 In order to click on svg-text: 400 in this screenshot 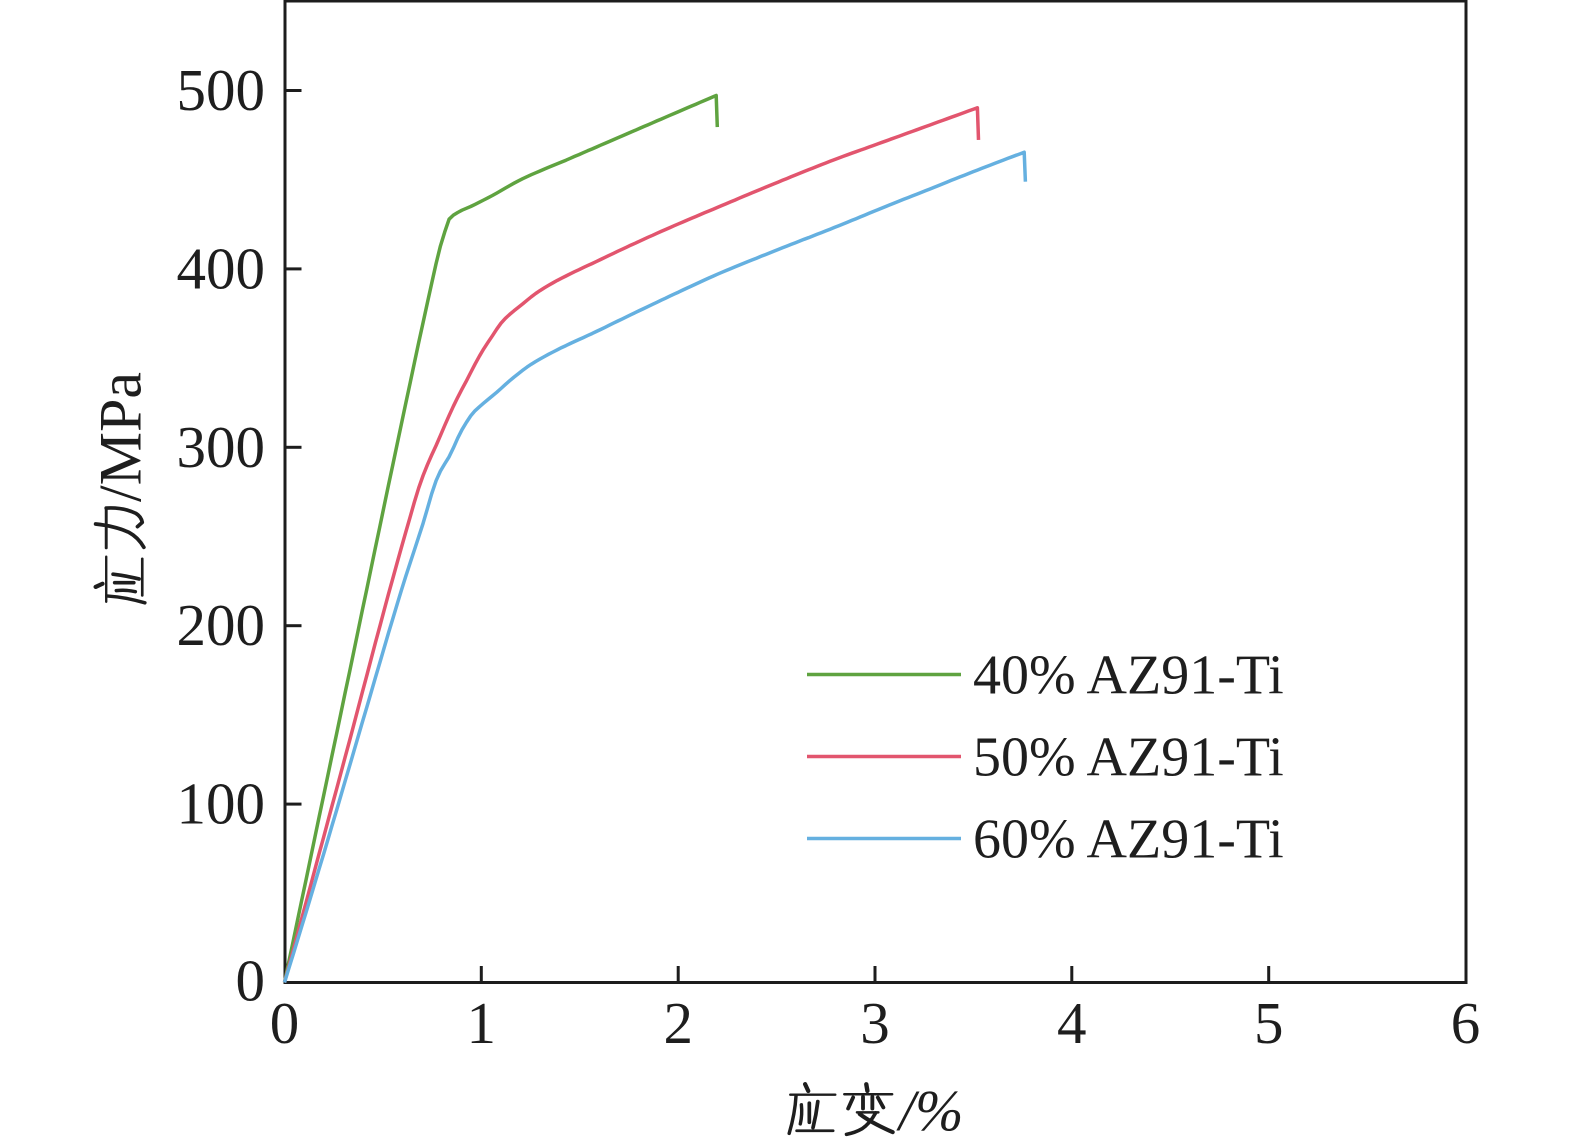, I will do `click(221, 268)`.